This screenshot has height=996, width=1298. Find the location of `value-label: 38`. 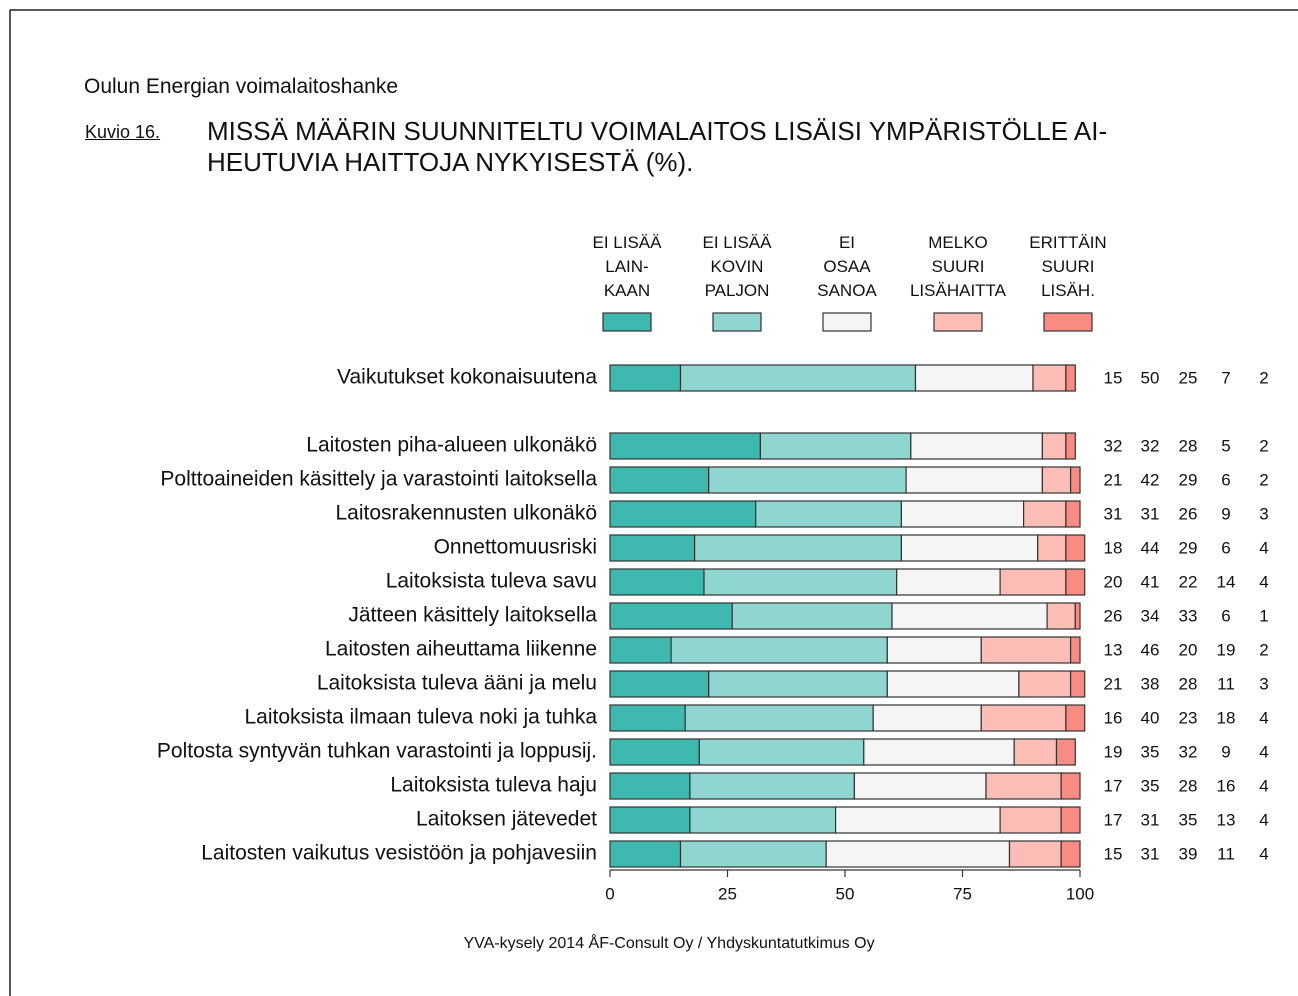

value-label: 38 is located at coordinates (1150, 683).